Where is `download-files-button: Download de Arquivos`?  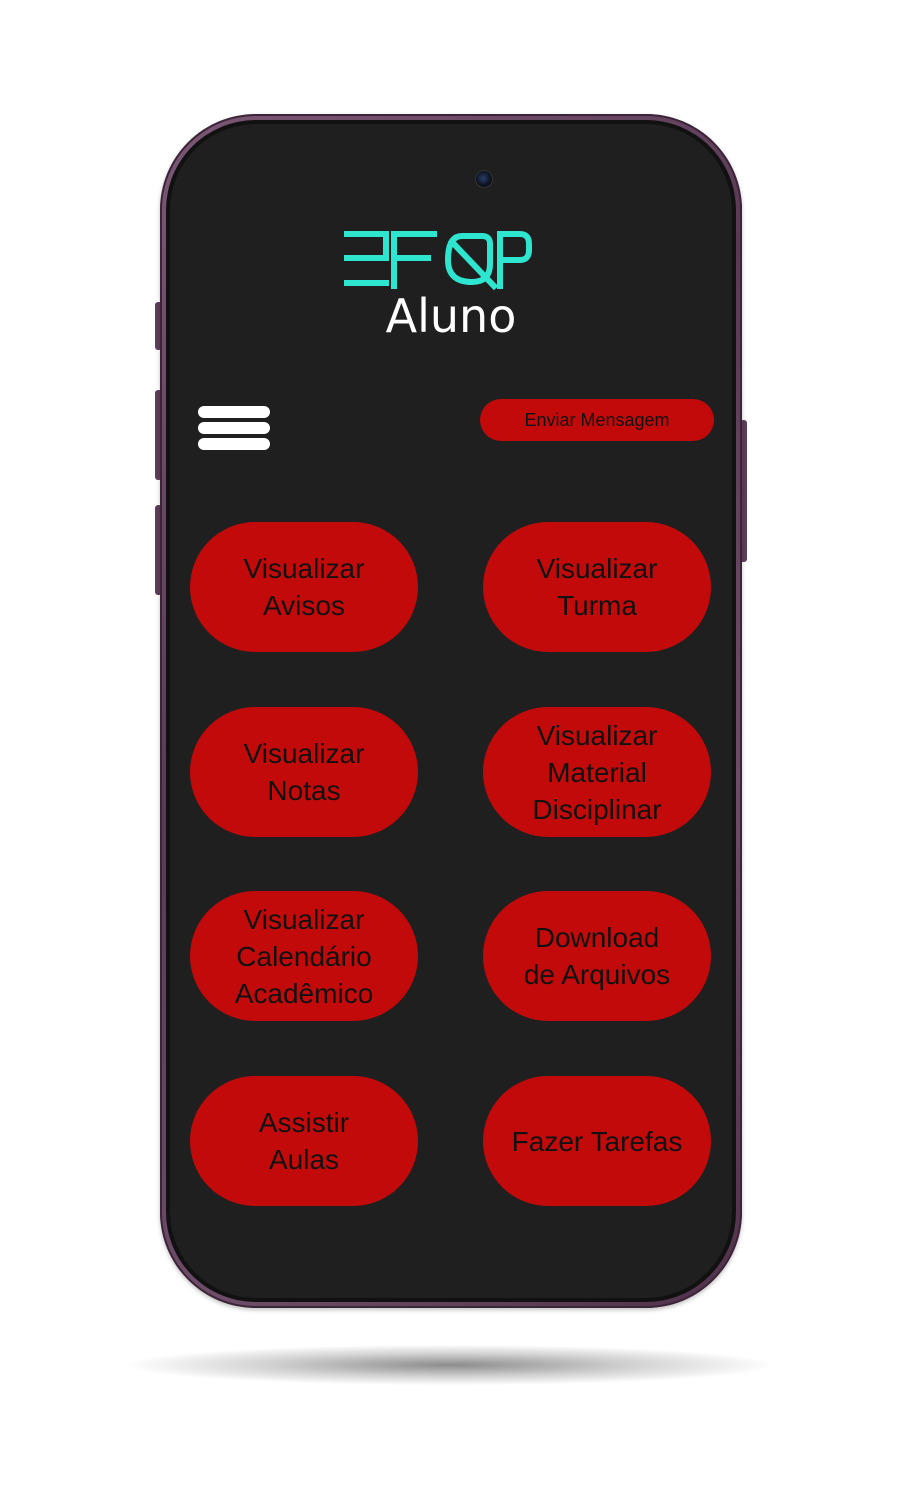 download-files-button: Download de Arquivos is located at coordinates (597, 956).